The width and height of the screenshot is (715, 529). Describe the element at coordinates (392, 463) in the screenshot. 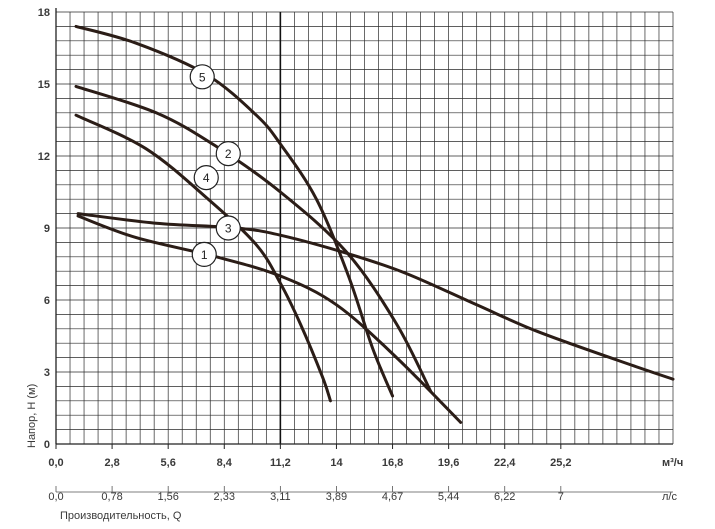

I see `x-tick-label: 16,8` at that location.